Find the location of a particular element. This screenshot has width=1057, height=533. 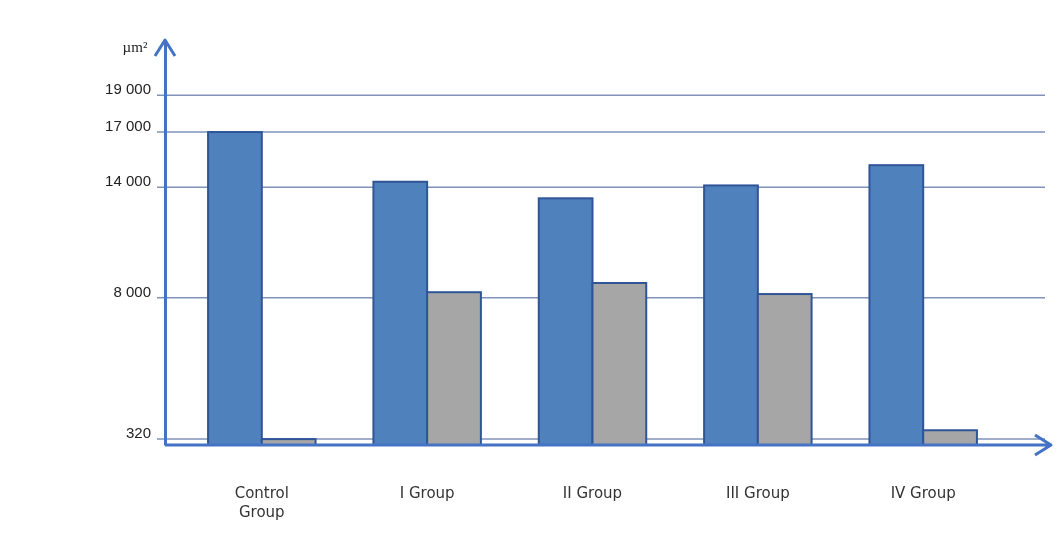

y-tick-label: 17 000 is located at coordinates (128, 126).